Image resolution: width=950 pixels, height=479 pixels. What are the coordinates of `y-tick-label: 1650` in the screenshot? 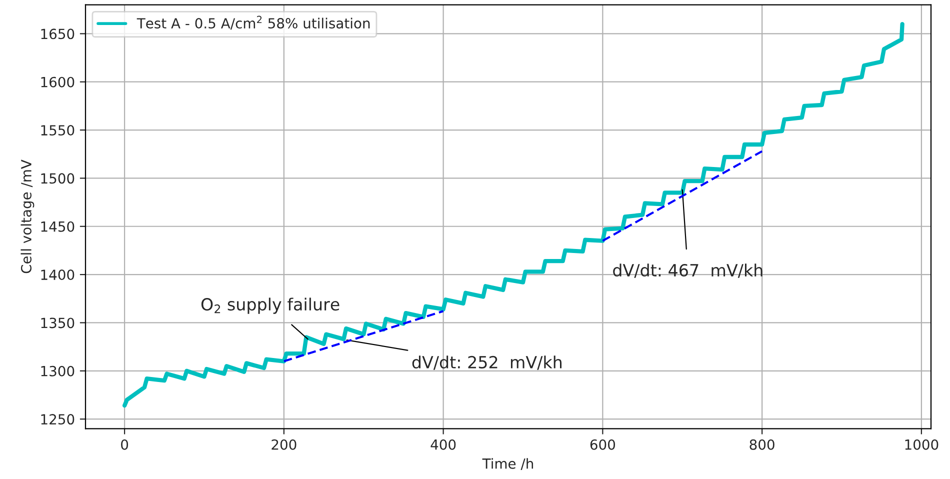 It's located at (57, 34).